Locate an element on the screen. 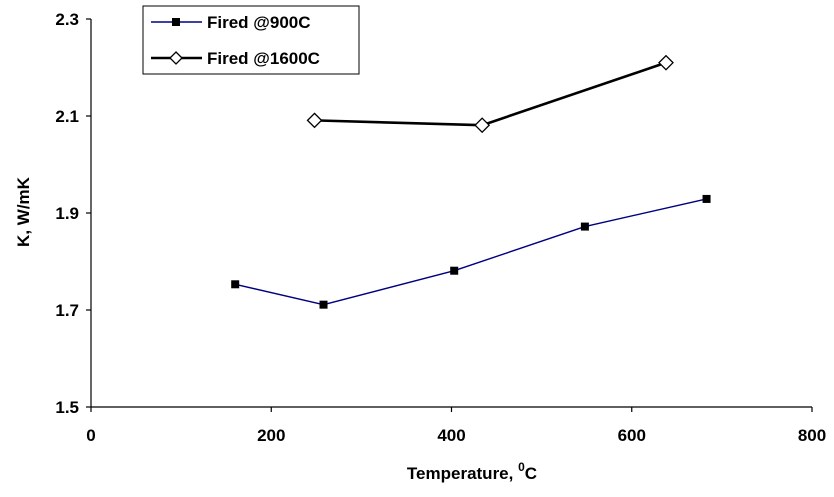 Image resolution: width=834 pixels, height=497 pixels. legend-label-900: Fired @900C is located at coordinates (259, 22).